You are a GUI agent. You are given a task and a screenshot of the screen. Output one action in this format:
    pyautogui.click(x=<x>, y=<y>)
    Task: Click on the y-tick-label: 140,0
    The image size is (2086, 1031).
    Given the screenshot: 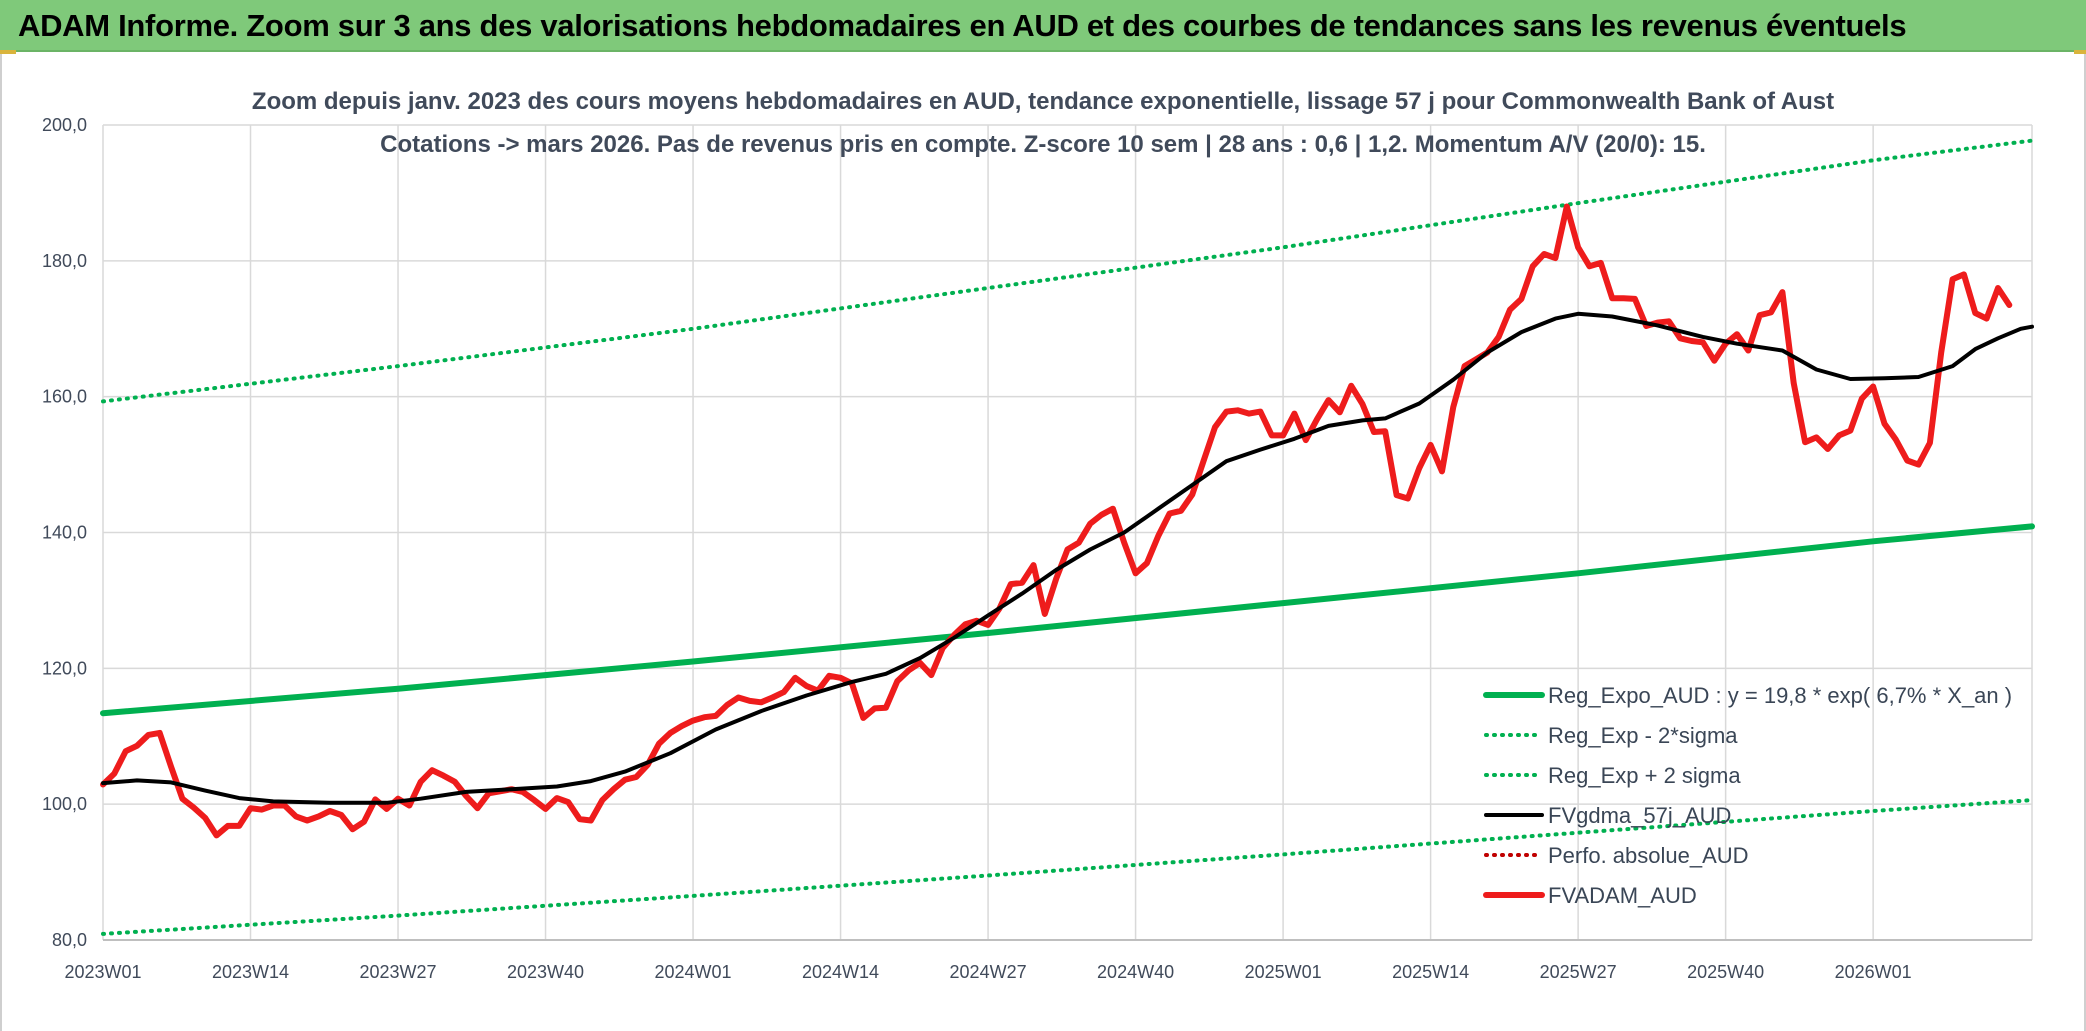 What is the action you would take?
    pyautogui.click(x=64, y=533)
    